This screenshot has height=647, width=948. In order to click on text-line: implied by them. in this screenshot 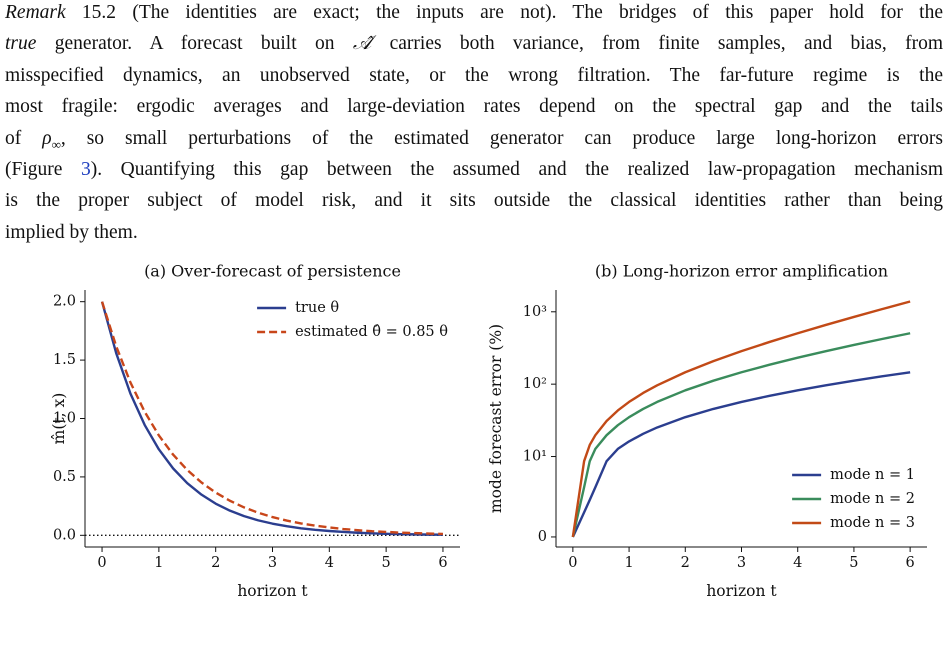, I will do `click(474, 232)`.